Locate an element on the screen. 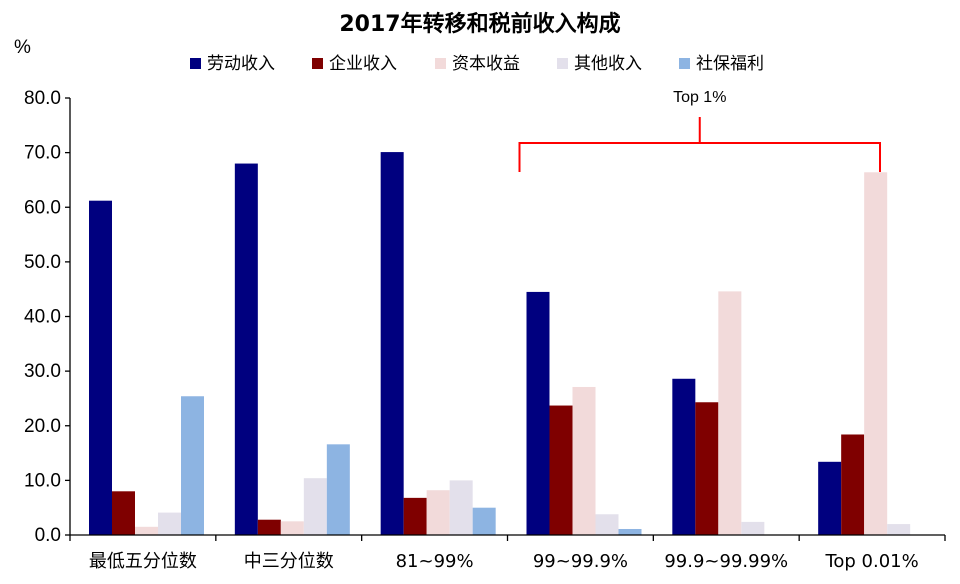 Image resolution: width=960 pixels, height=584 pixels. bar-s1-c6 is located at coordinates (830, 498).